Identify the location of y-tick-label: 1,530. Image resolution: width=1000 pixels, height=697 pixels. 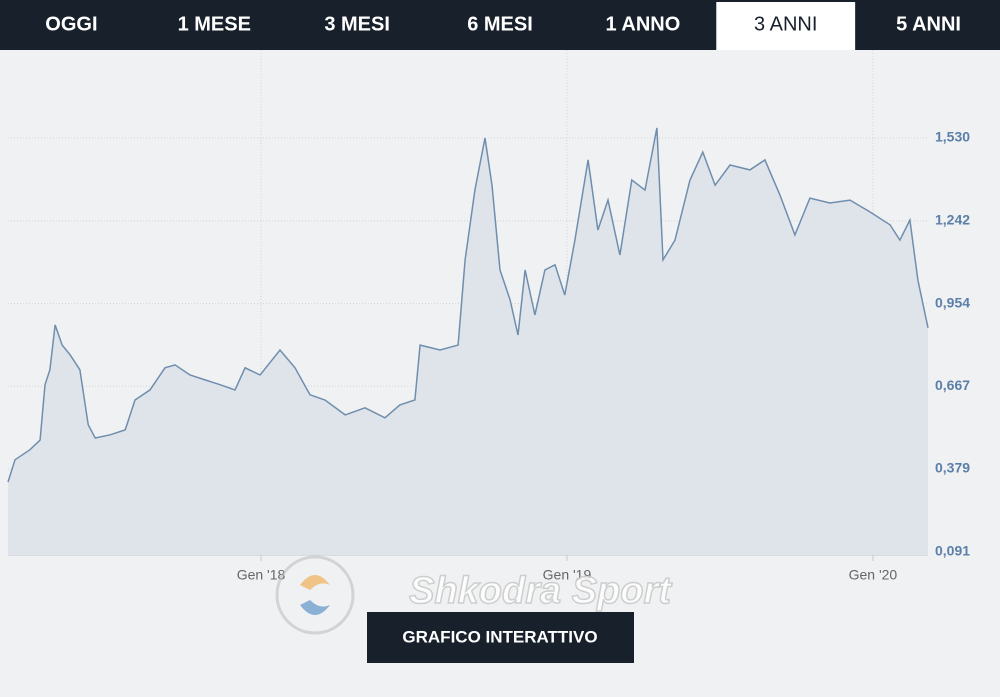
(952, 137).